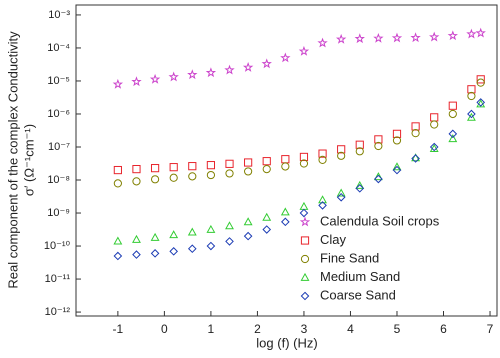  What do you see at coordinates (57, 246) in the screenshot?
I see `y-tick-label: 10⁻¹⁰` at bounding box center [57, 246].